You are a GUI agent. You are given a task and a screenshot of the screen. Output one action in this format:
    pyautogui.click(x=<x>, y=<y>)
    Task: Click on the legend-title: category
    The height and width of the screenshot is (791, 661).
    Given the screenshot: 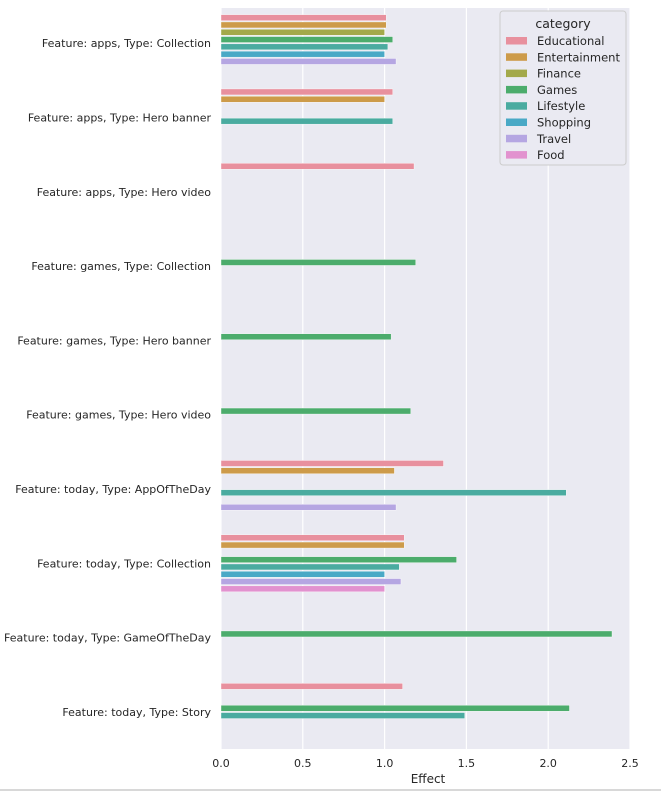 What is the action you would take?
    pyautogui.click(x=563, y=23)
    